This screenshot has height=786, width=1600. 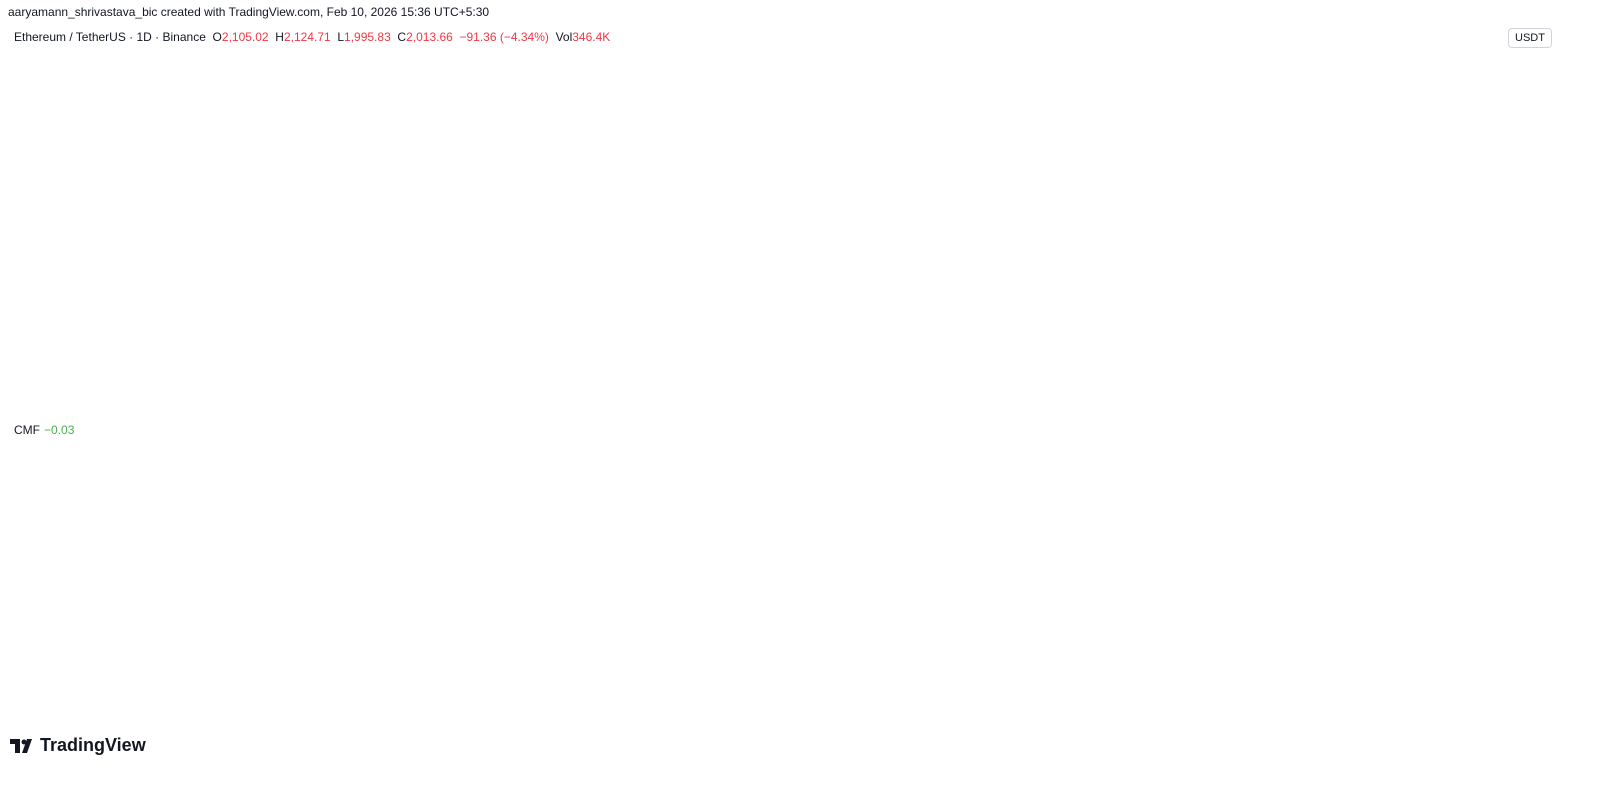 What do you see at coordinates (1522, 536) in the screenshot?
I see `cmf-badge: −0.03` at bounding box center [1522, 536].